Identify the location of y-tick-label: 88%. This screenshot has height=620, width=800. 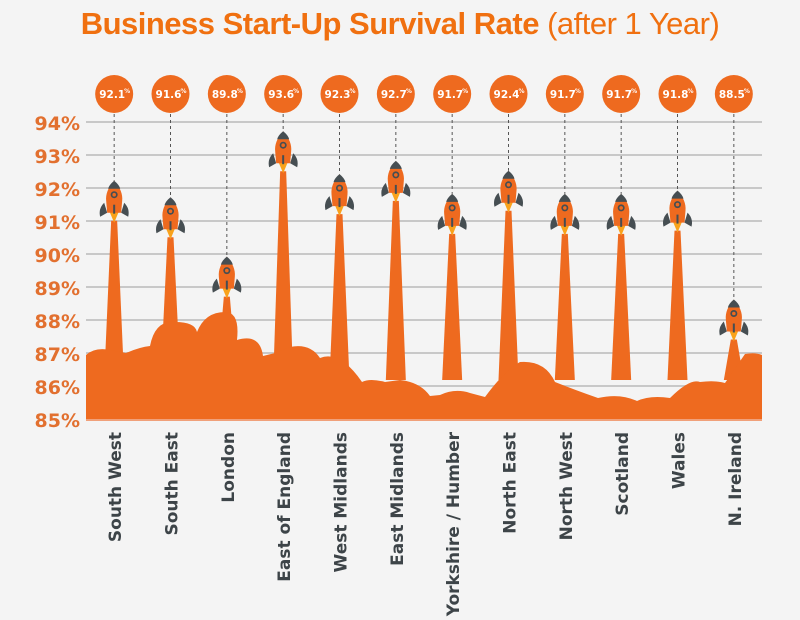
(57, 322).